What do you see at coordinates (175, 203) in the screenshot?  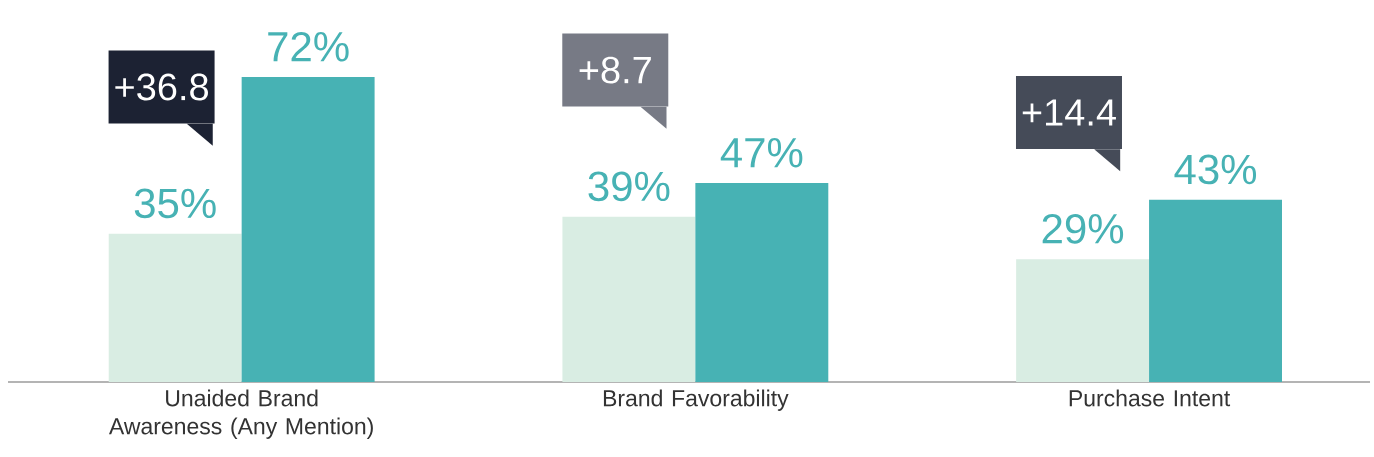 I see `data-label: 35%` at bounding box center [175, 203].